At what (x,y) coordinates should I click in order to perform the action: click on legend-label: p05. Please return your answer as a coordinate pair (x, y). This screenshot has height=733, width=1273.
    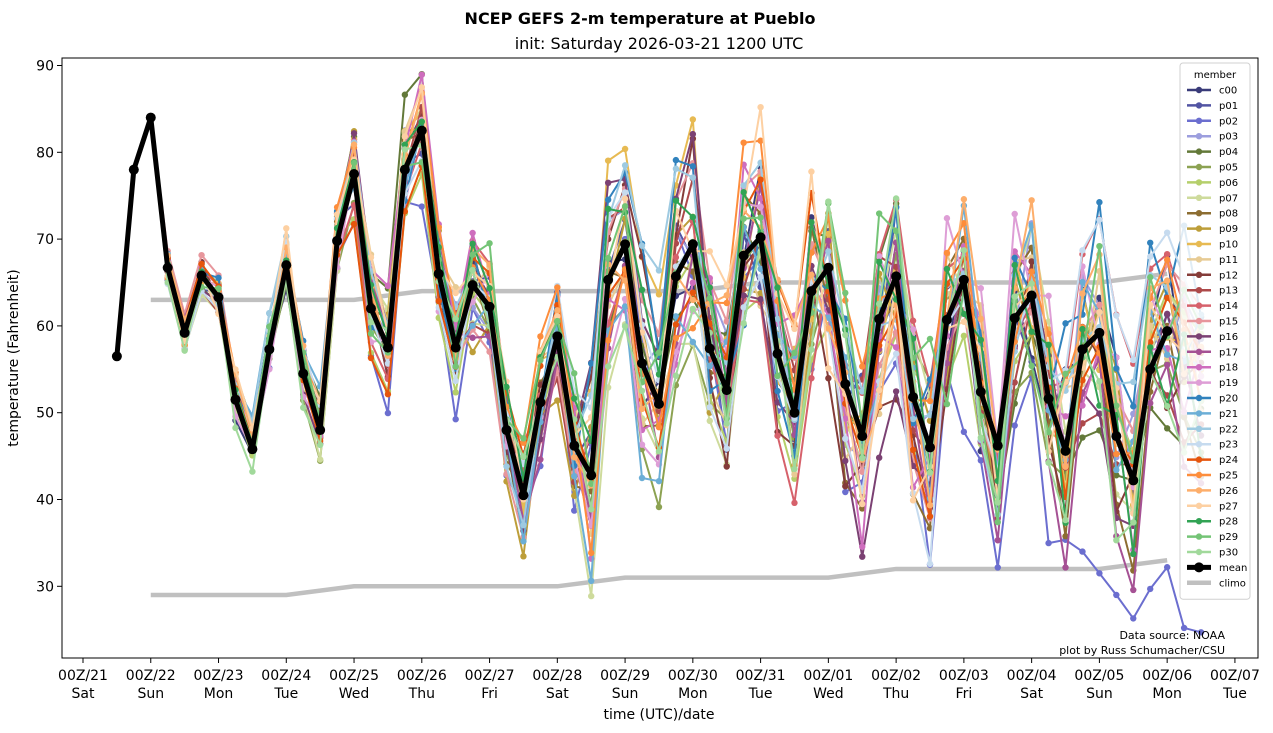
    Looking at the image, I should click on (1228, 168).